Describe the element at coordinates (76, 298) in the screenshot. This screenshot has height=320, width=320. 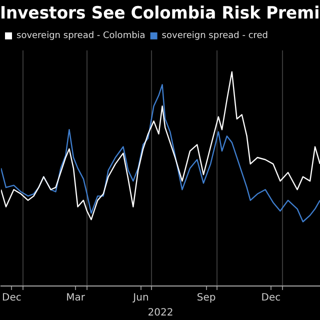
I see `x-tick-label: Mar` at that location.